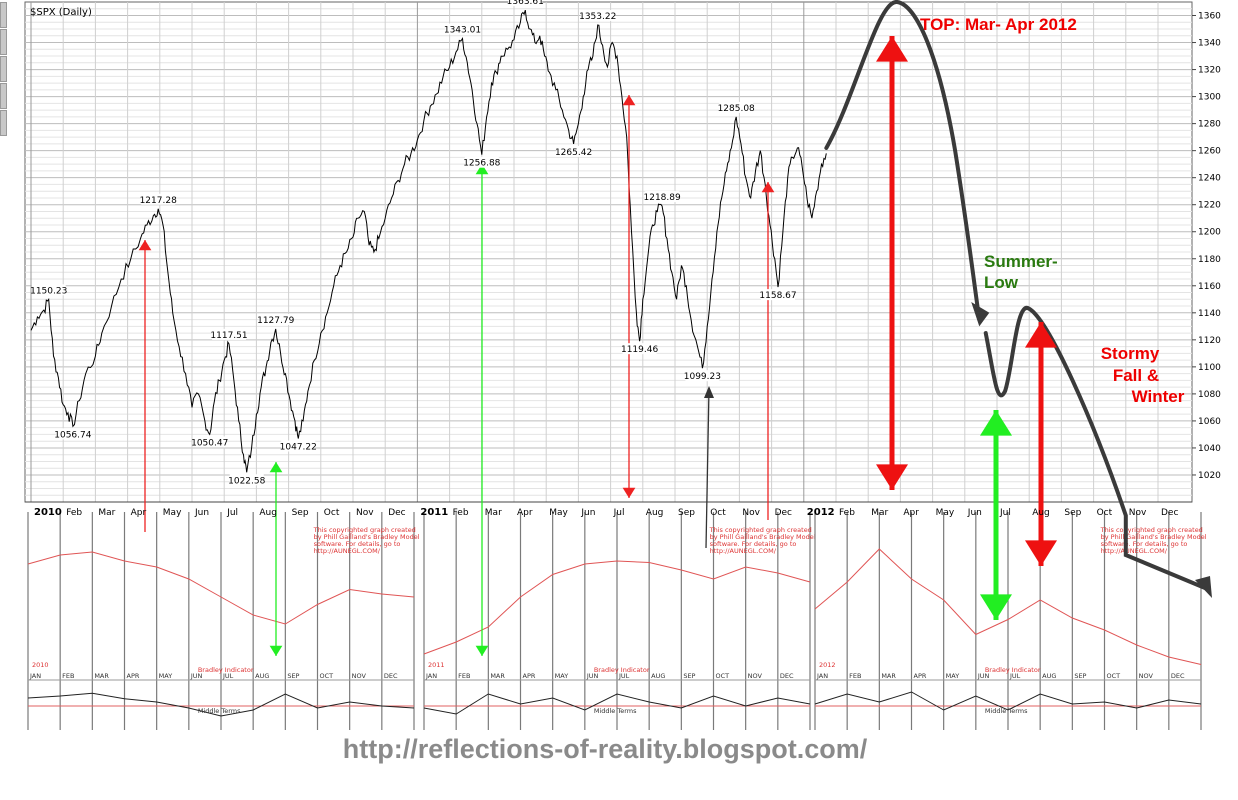 The height and width of the screenshot is (800, 1238). I want to click on data-label: 1218.89, so click(662, 198).